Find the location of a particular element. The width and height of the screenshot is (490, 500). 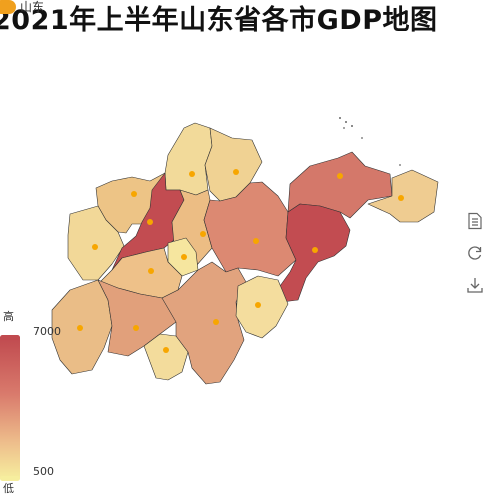

data-view-icon is located at coordinates (475, 221).